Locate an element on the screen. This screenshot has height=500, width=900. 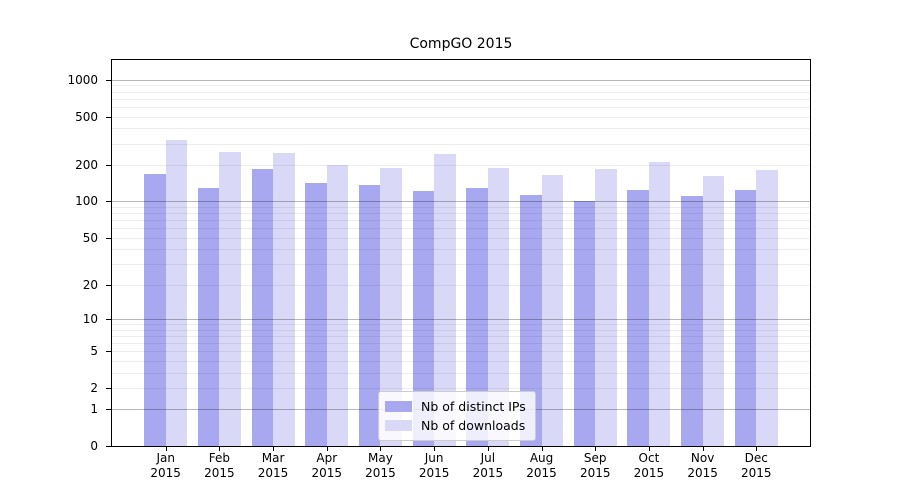
x-tick-label: Jul 2015 is located at coordinates (488, 465).